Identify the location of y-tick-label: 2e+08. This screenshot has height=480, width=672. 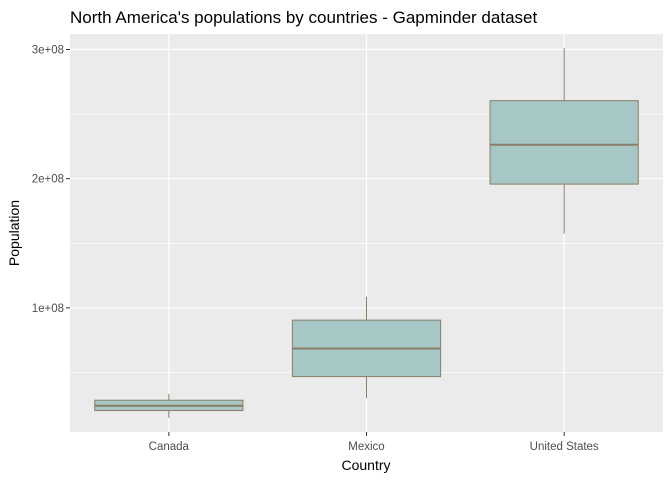
(48, 180).